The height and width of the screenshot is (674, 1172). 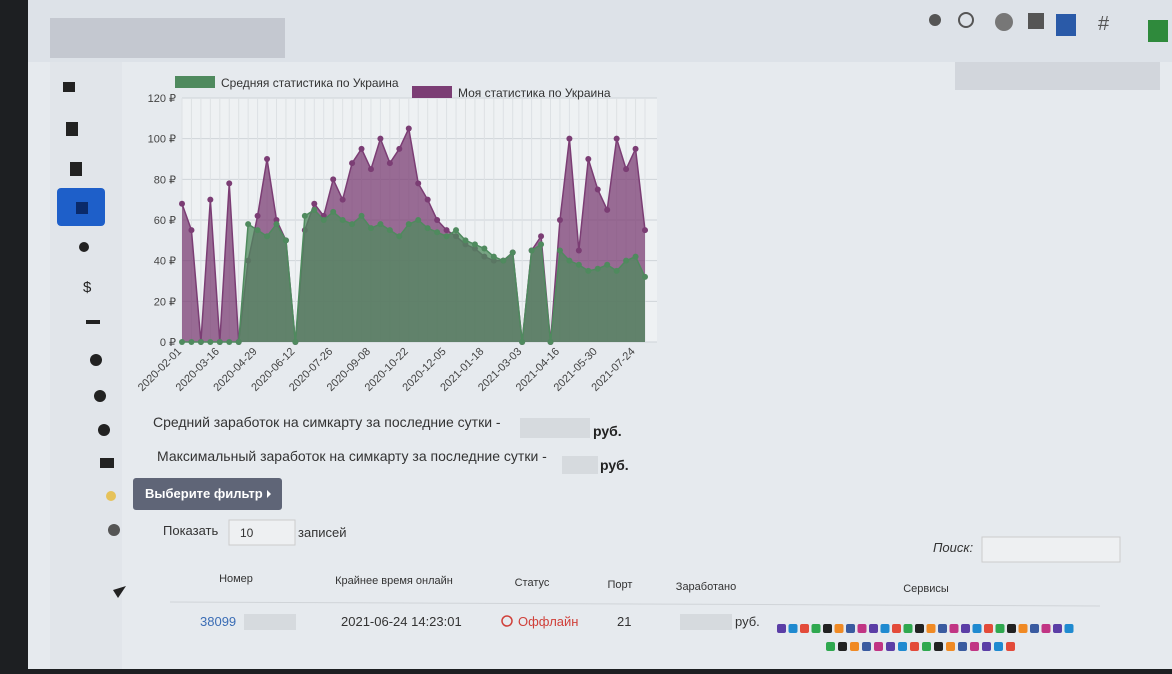 I want to click on filter-button, so click(x=207, y=494).